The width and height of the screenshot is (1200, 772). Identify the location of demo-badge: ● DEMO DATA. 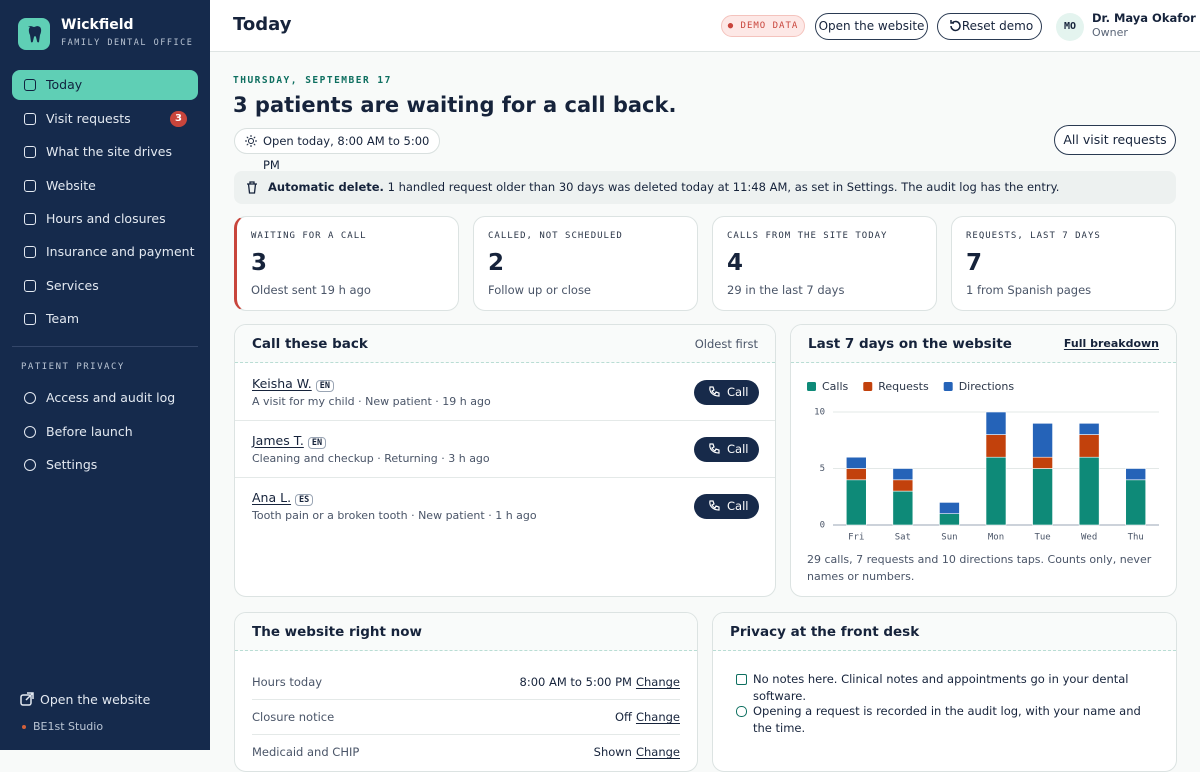
(763, 26).